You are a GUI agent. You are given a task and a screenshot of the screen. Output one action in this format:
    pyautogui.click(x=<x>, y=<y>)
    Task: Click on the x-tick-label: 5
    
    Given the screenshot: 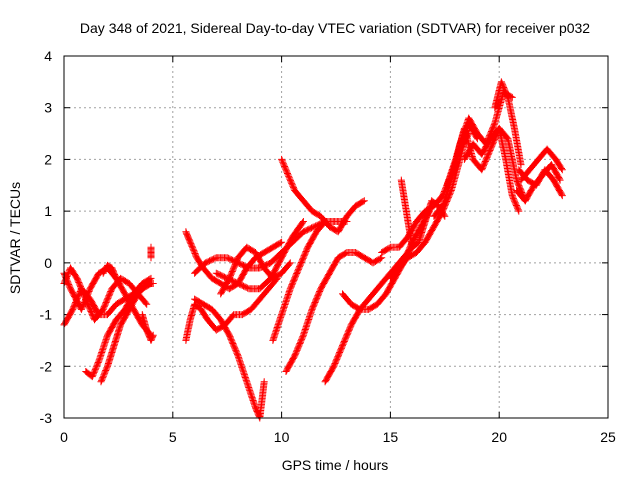 What is the action you would take?
    pyautogui.click(x=173, y=437)
    